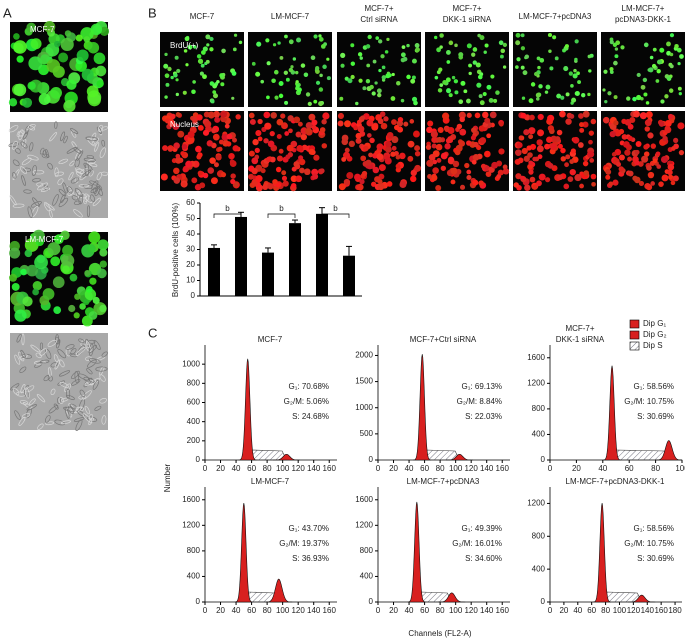 This screenshot has width=685, height=643. I want to click on image-label: LM-MCF-7, so click(44, 239).